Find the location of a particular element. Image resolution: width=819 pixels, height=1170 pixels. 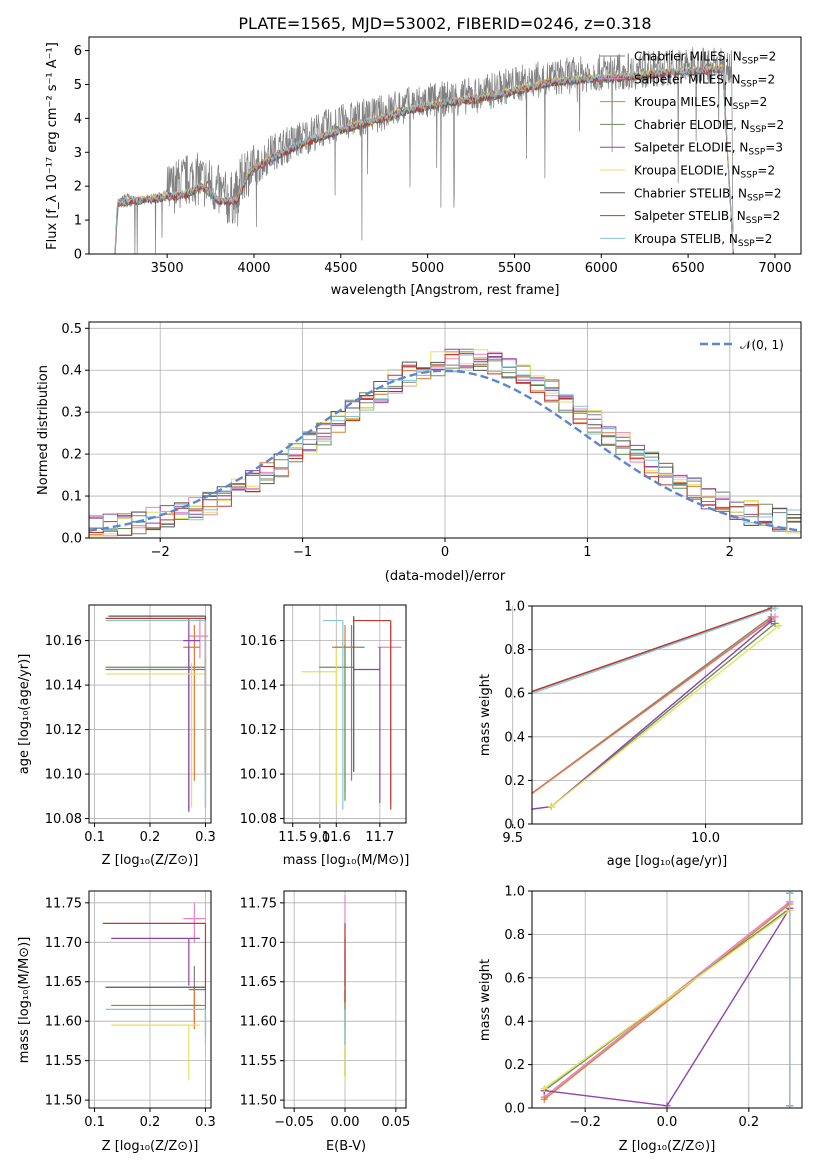

weight-vs-age-grid is located at coordinates (560, 715).